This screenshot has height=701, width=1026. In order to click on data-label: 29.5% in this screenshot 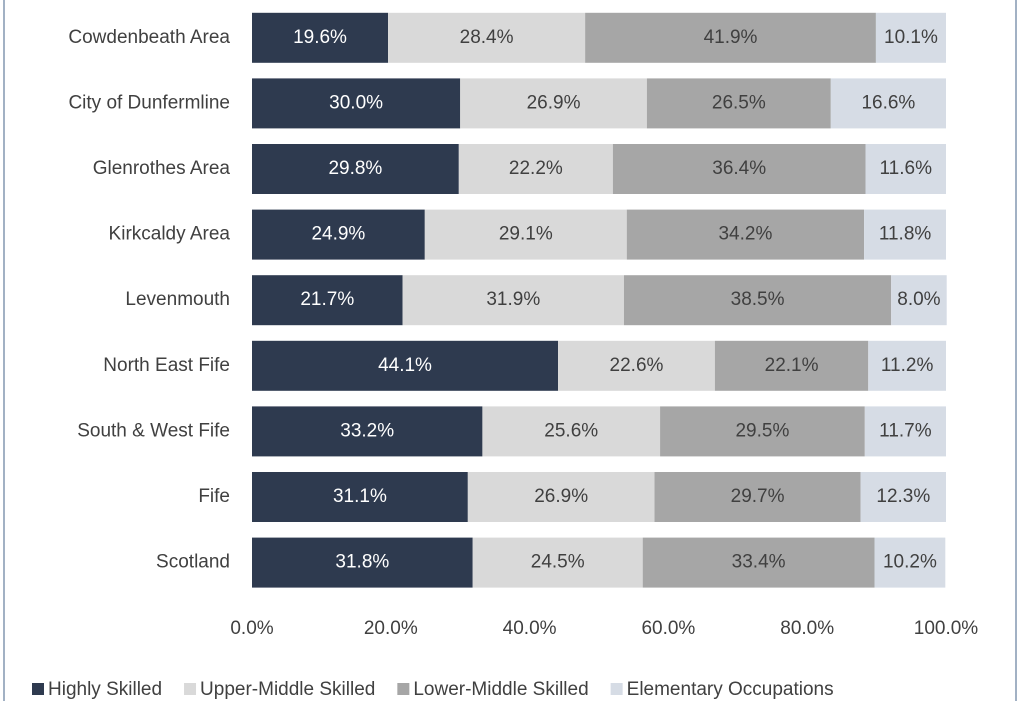, I will do `click(762, 430)`.